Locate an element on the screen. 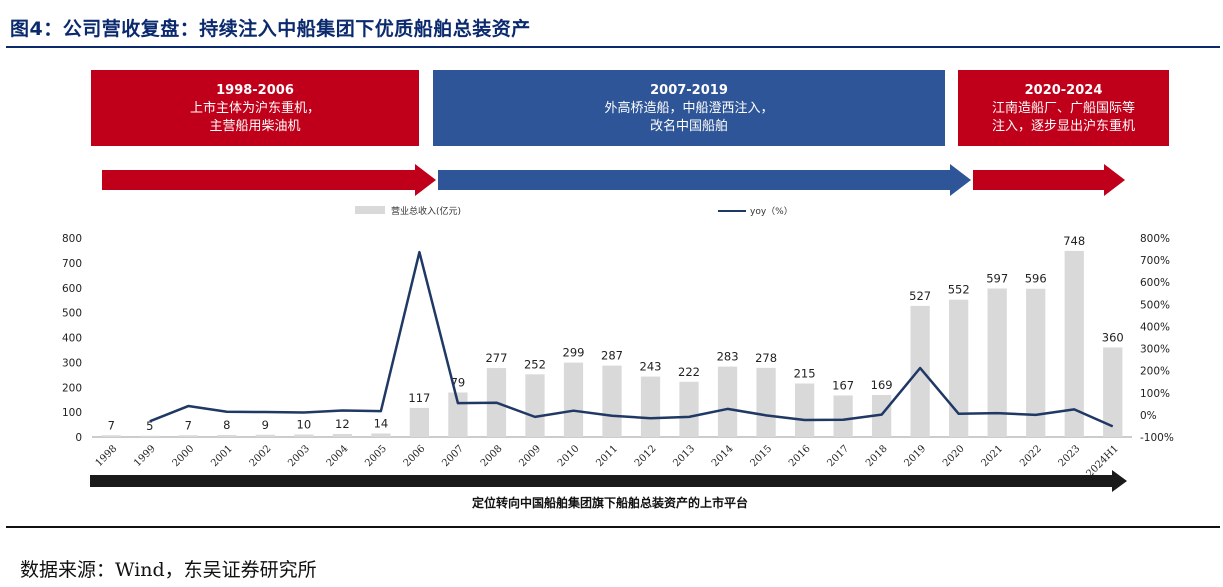 Image resolution: width=1223 pixels, height=587 pixels. right-axis-tick: 600% is located at coordinates (1155, 283).